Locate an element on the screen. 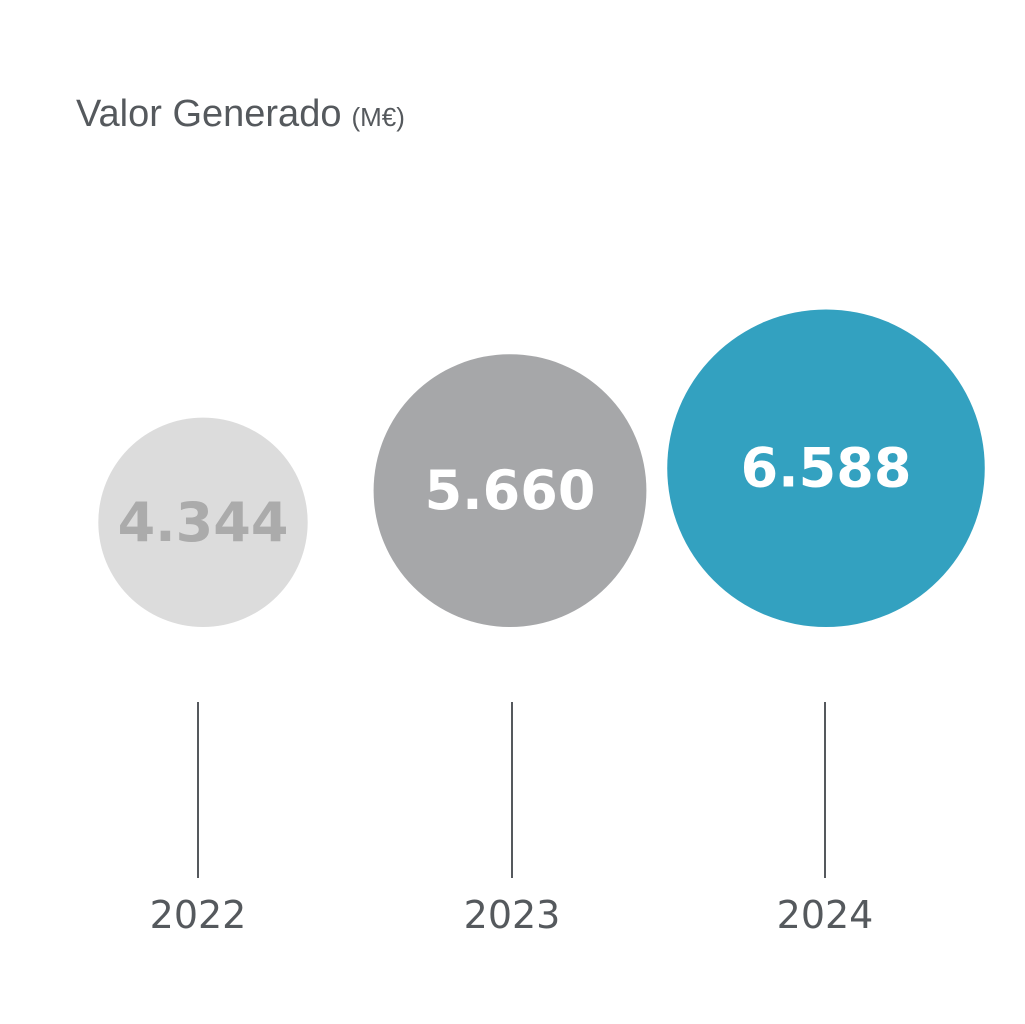  value-label: 5.660 is located at coordinates (510, 490).